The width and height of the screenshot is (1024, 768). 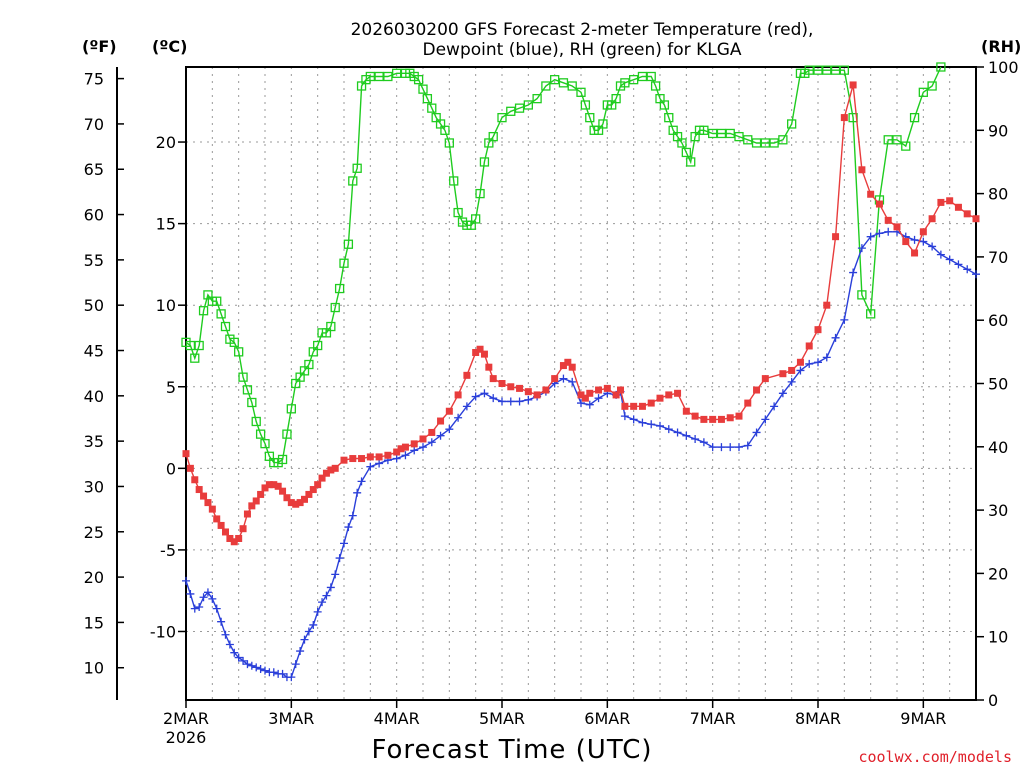 I want to click on fahrenheit-tick-label: 15, so click(x=94, y=622).